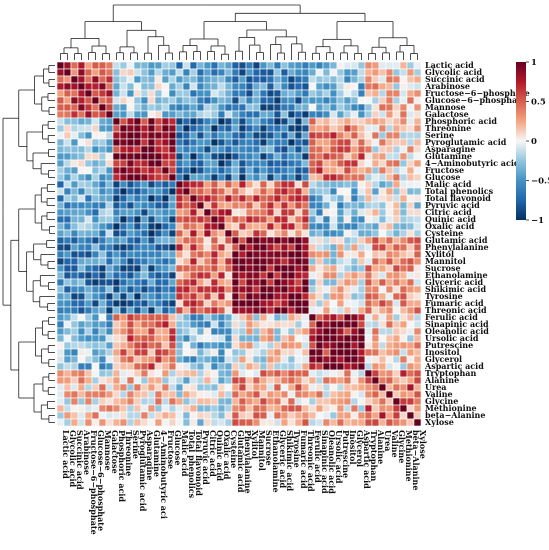 This screenshot has height=550, width=549. Describe the element at coordinates (455, 415) in the screenshot. I see `row-label: beta−Alanine` at that location.